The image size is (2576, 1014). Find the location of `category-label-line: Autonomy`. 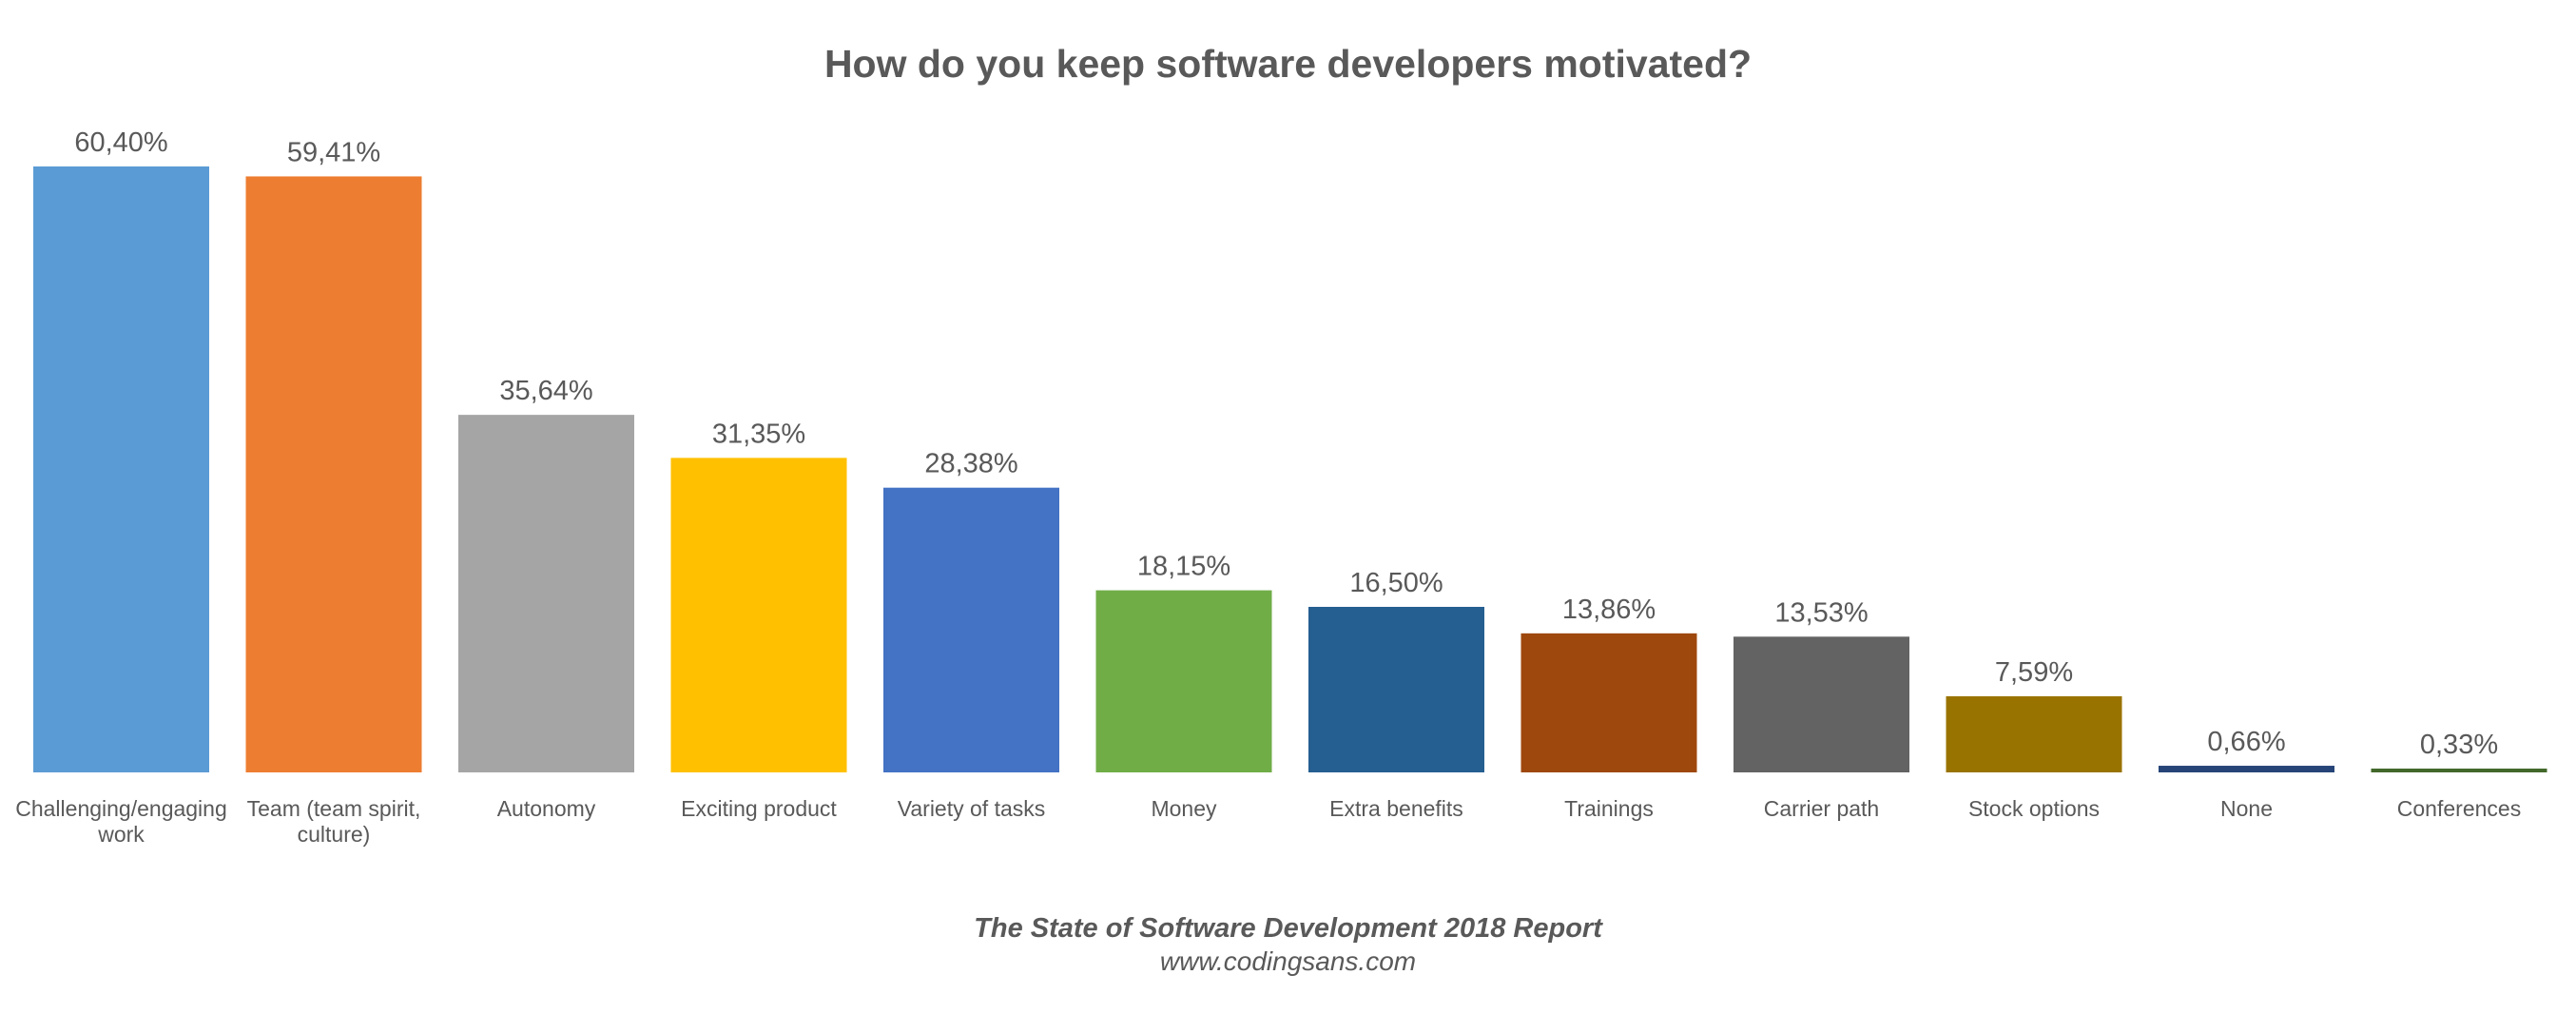

category-label-line: Autonomy is located at coordinates (546, 808).